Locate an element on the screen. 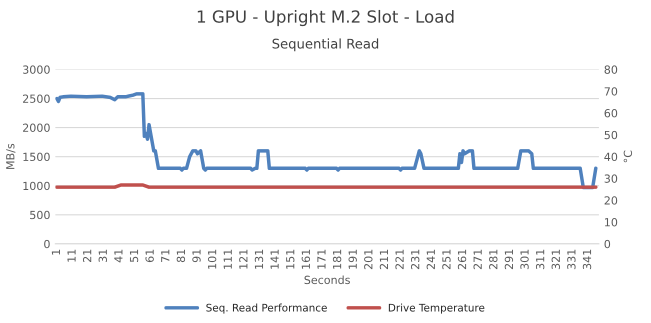  legend-label: Seq. Read Performance is located at coordinates (266, 309).